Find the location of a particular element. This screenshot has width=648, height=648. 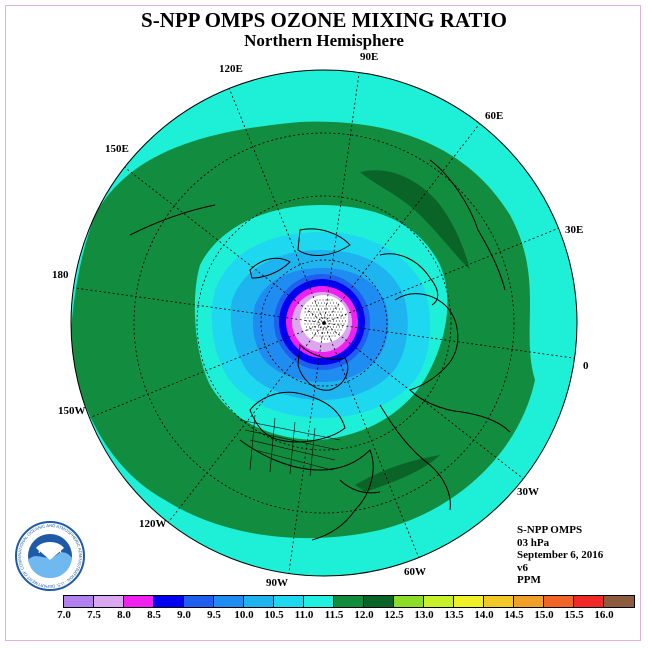

colorbar-tick-label: 11.5 is located at coordinates (334, 615).